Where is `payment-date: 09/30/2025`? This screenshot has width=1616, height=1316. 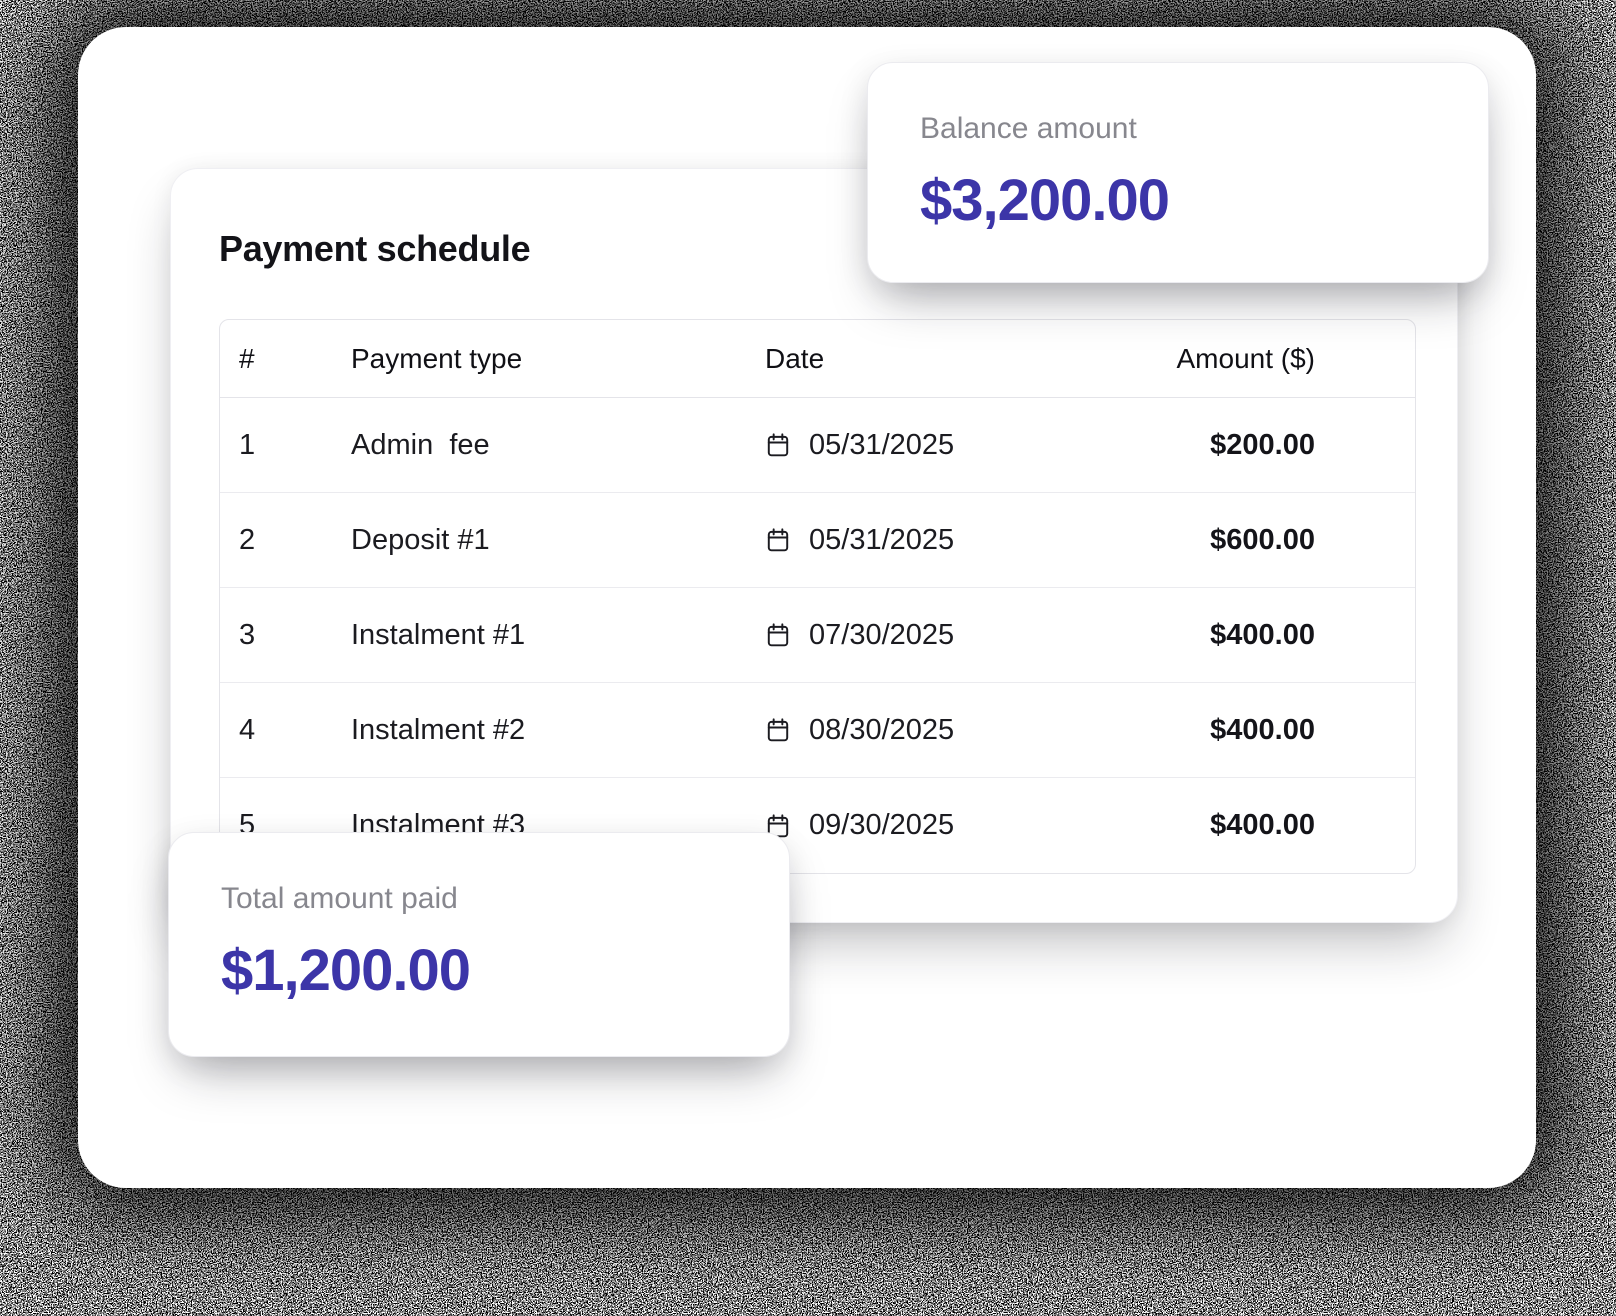
payment-date: 09/30/2025 is located at coordinates (925, 825).